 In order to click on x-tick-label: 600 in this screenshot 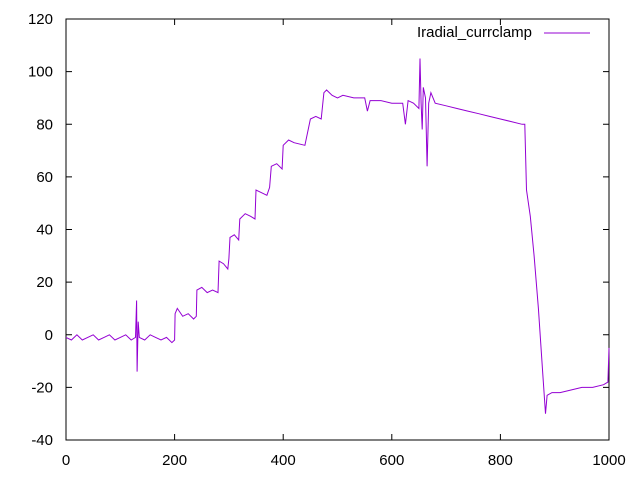, I will do `click(391, 460)`.